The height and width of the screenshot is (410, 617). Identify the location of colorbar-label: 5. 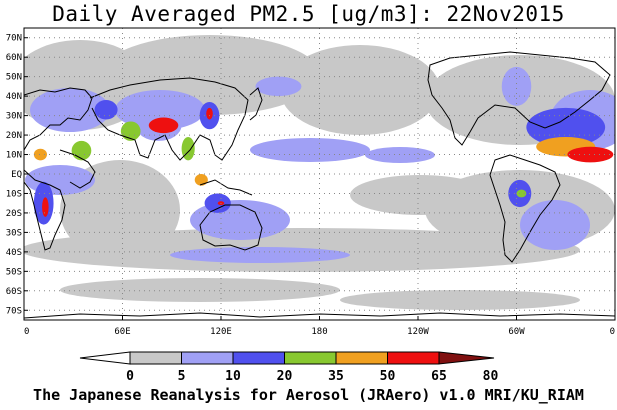
(182, 376).